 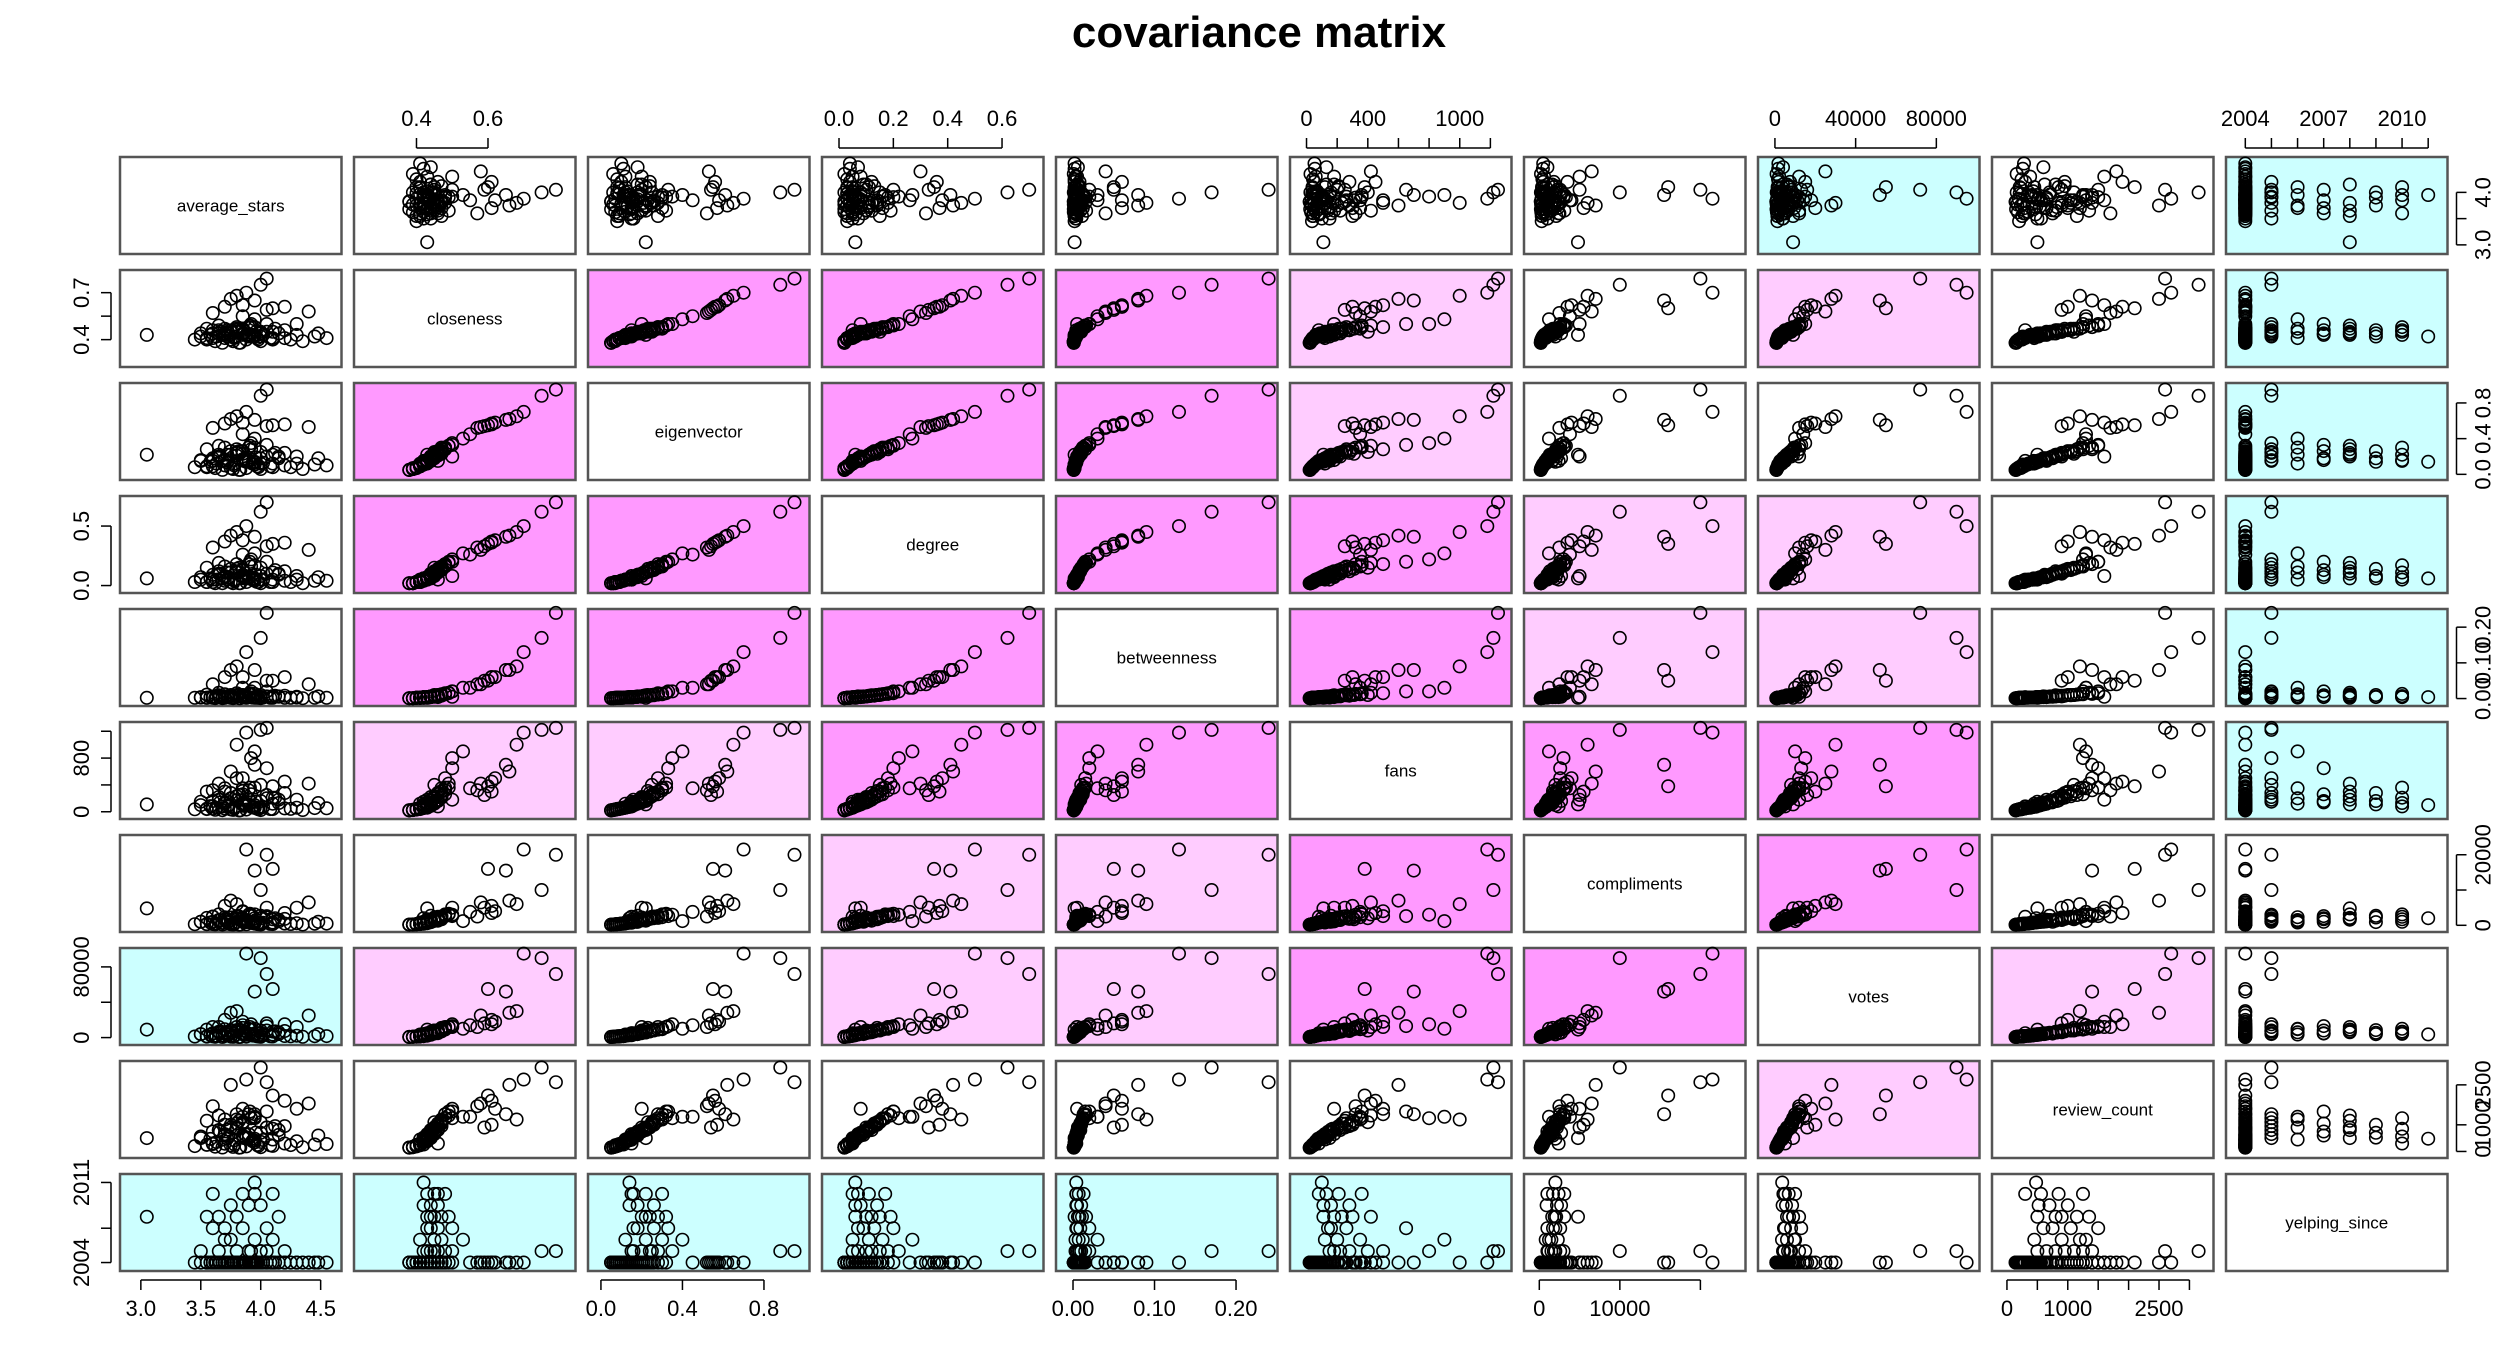 What do you see at coordinates (1259, 32) in the screenshot?
I see `chart-title: covariance matrix` at bounding box center [1259, 32].